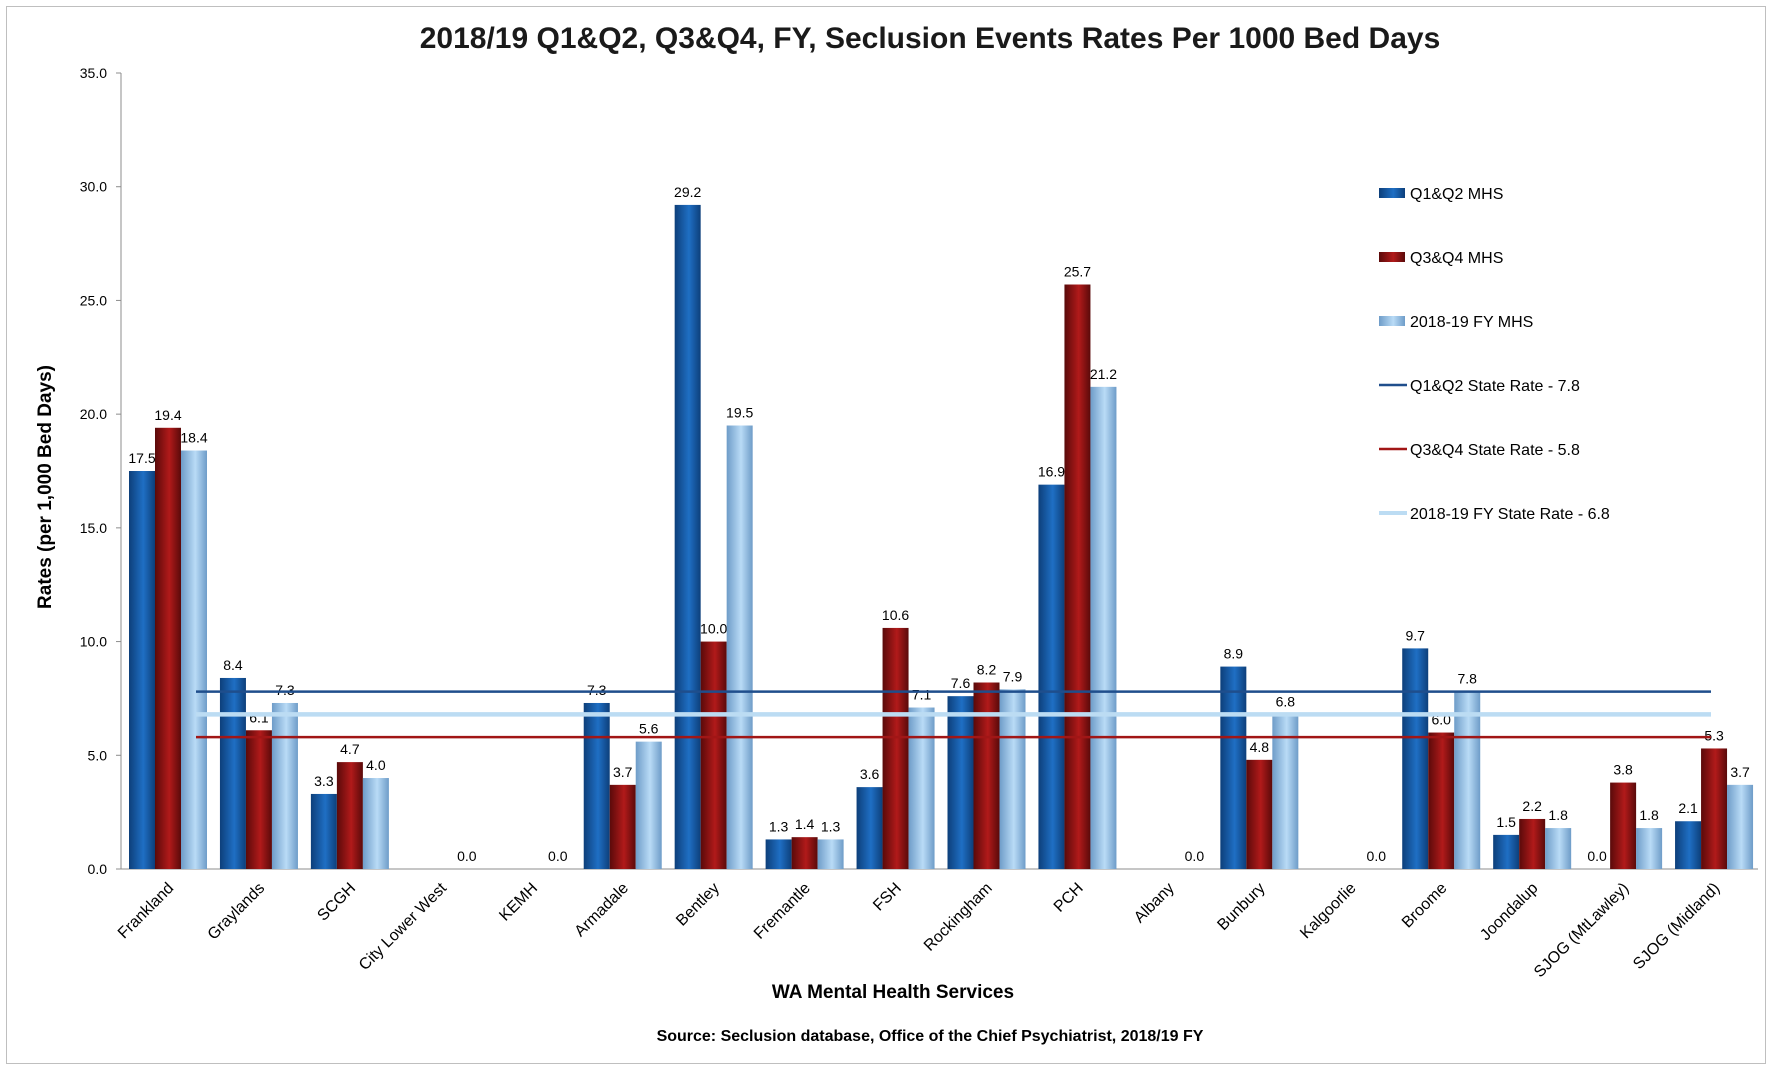  What do you see at coordinates (45, 487) in the screenshot?
I see `y-axis-title: Rates (per 1,000 Bed Days)` at bounding box center [45, 487].